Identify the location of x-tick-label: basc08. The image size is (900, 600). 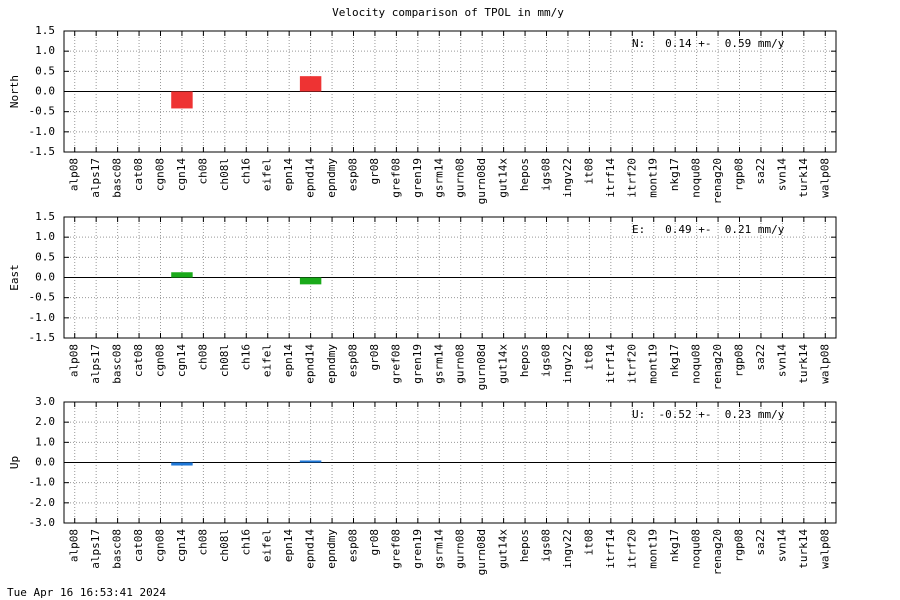
(117, 364).